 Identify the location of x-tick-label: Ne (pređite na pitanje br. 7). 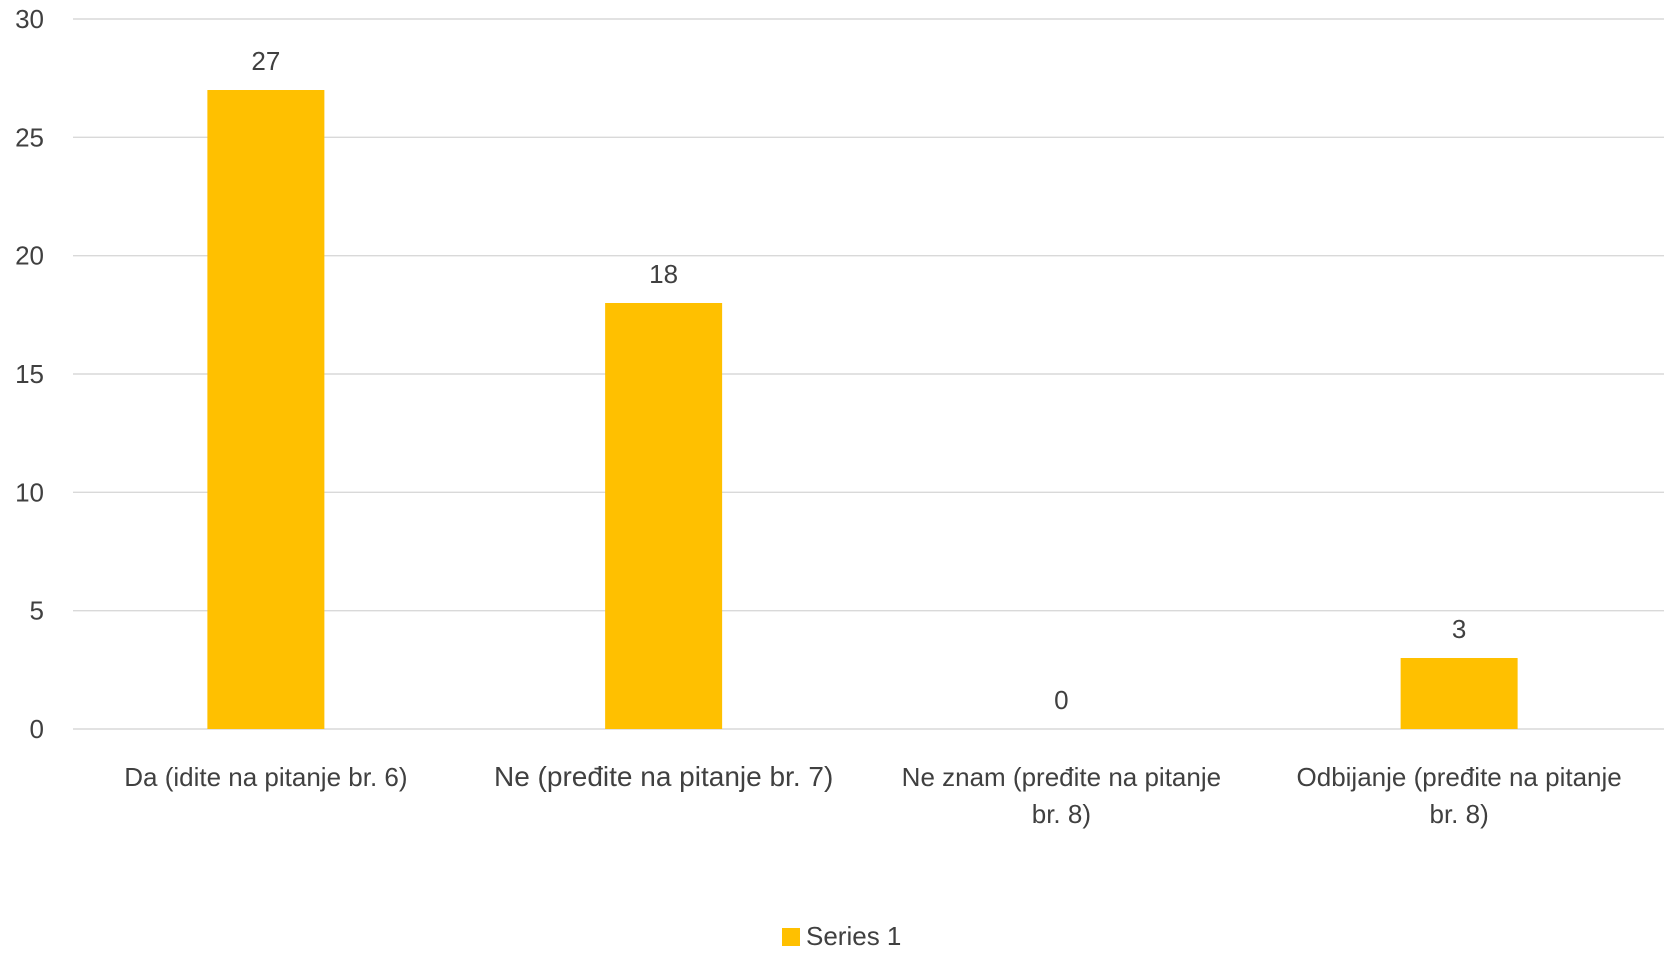
(663, 776).